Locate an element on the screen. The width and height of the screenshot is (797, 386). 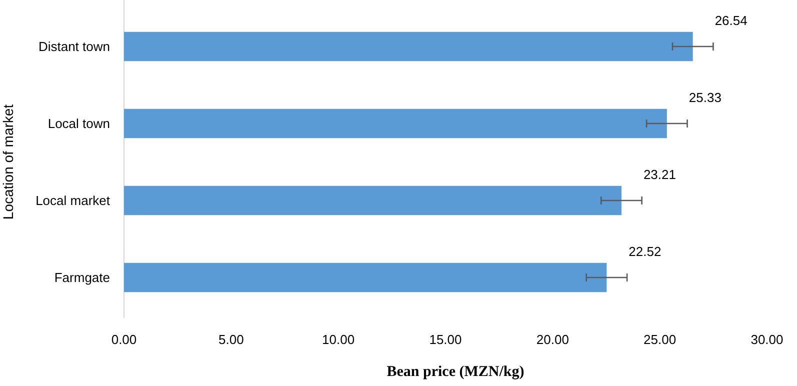
x-tick-label: 20.00 is located at coordinates (552, 339).